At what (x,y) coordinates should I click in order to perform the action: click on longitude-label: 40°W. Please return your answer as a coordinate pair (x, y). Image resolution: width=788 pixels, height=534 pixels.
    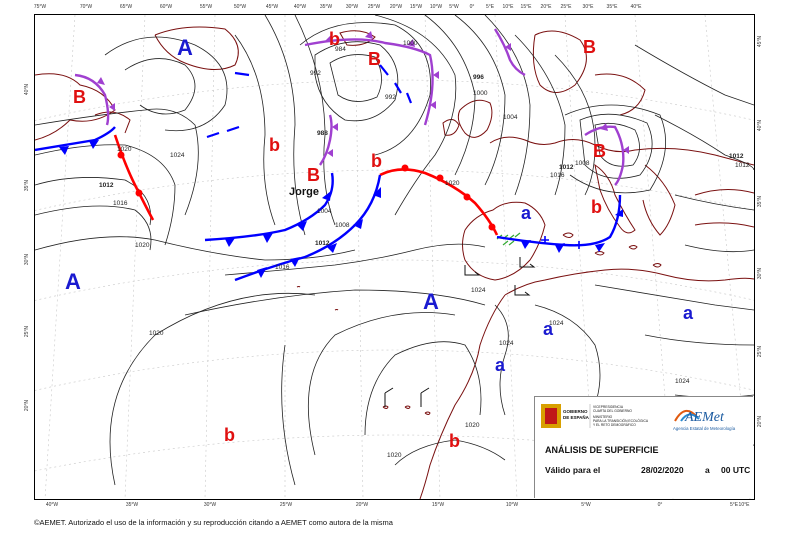
    Looking at the image, I should click on (52, 505).